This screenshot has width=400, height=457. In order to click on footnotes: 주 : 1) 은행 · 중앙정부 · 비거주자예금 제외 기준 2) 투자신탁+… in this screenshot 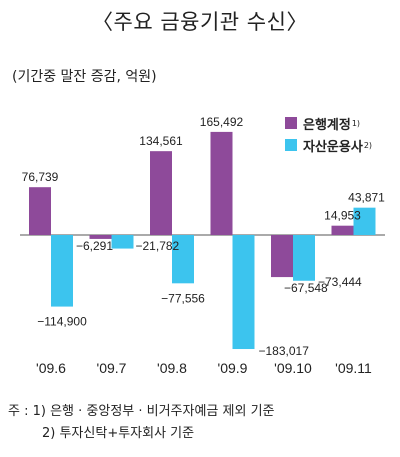, I will do `click(141, 423)`.